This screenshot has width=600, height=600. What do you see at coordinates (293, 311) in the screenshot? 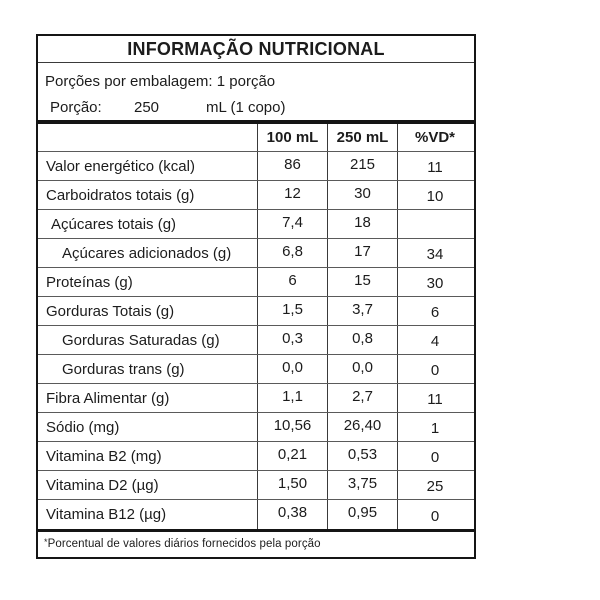
I see `value-100ml: 1,5` at bounding box center [293, 311].